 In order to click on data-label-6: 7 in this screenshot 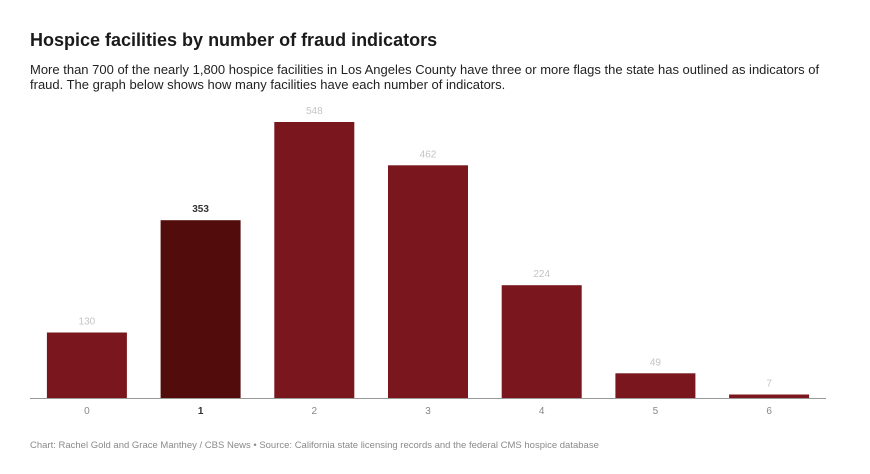, I will do `click(769, 384)`.